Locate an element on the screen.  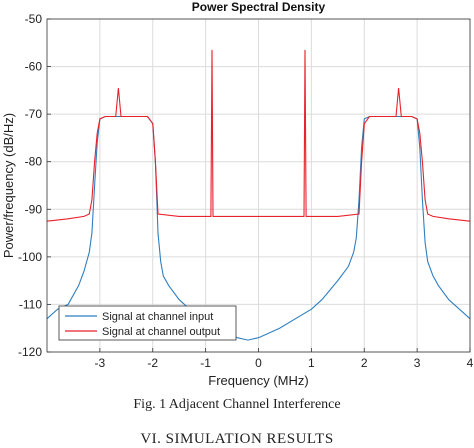
x-tick-label: -3 is located at coordinates (100, 363).